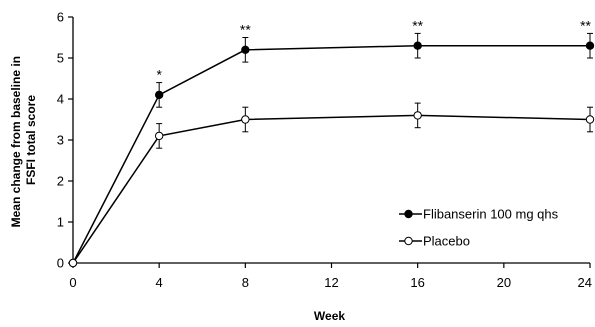 The image size is (595, 327). I want to click on y-tick-label: 5, so click(60, 58).